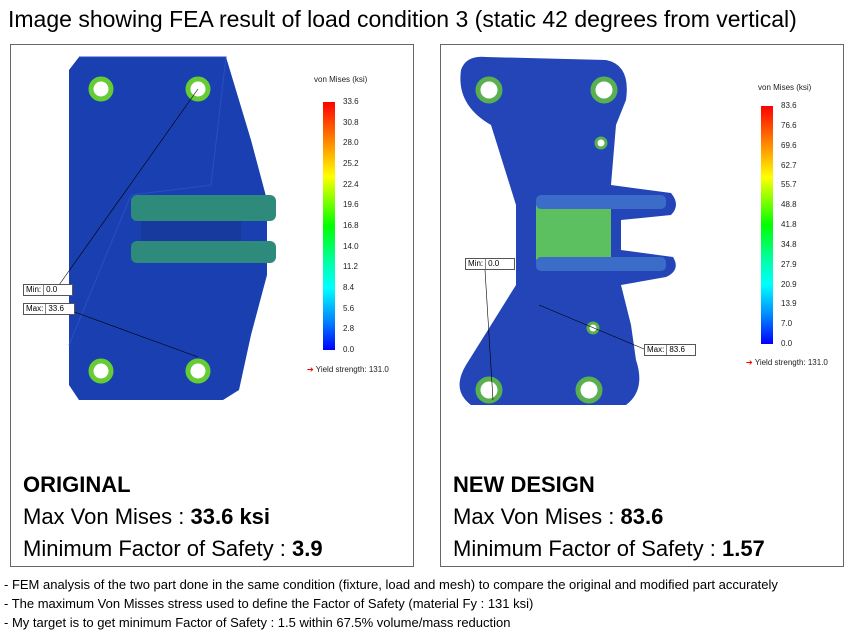 This screenshot has height=640, width=853. What do you see at coordinates (351, 143) in the screenshot?
I see `legend-tick-label: 28.0` at bounding box center [351, 143].